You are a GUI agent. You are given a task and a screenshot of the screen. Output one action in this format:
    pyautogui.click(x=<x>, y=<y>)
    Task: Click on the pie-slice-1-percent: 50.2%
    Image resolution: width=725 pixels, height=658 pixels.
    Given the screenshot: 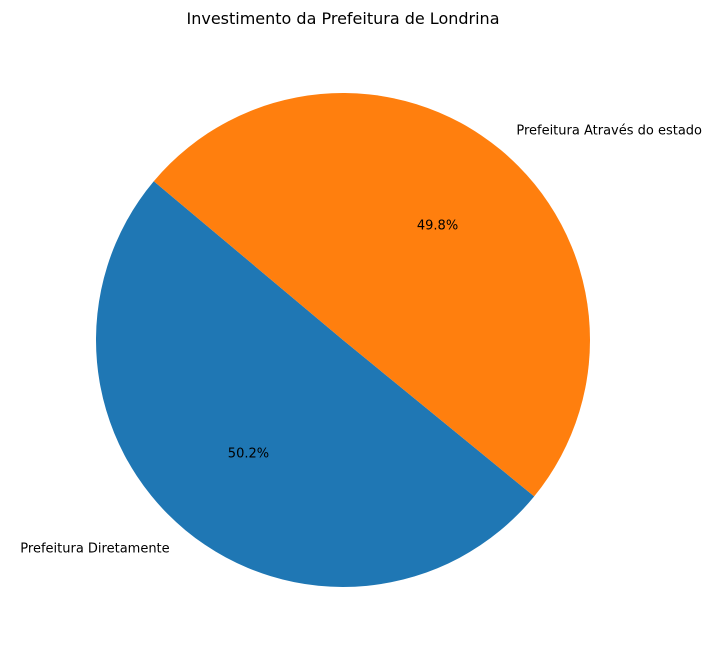 What is the action you would take?
    pyautogui.click(x=248, y=454)
    